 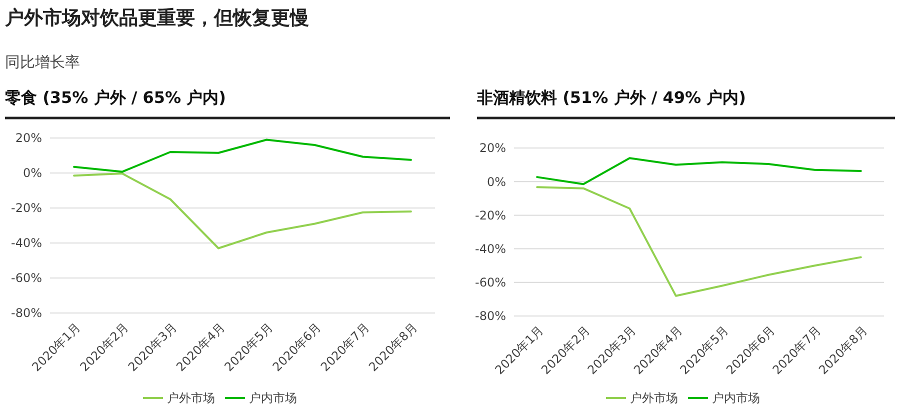 What do you see at coordinates (156, 18) in the screenshot?
I see `text: 户外市场对饮品更重要，但恢复更慢` at bounding box center [156, 18].